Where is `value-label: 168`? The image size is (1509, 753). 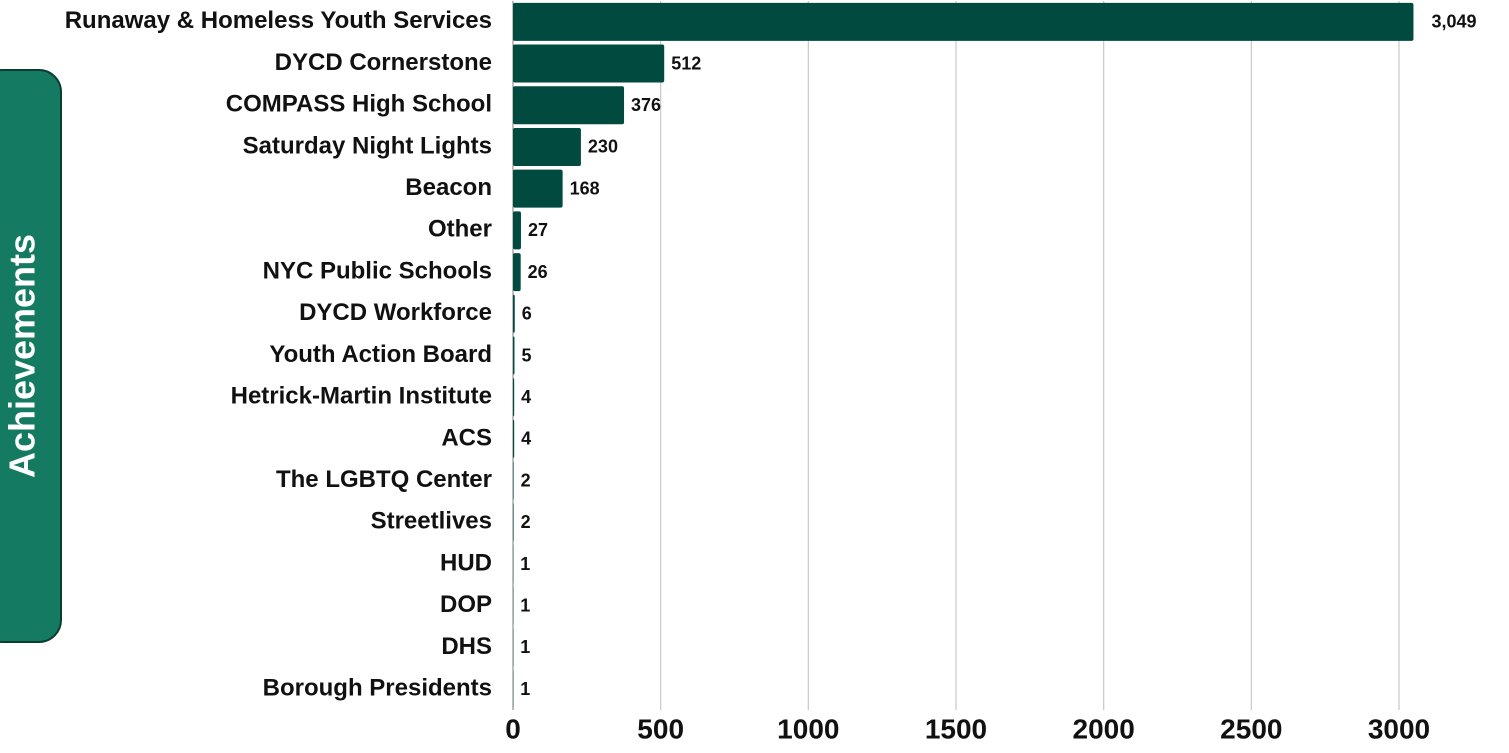 value-label: 168 is located at coordinates (585, 188).